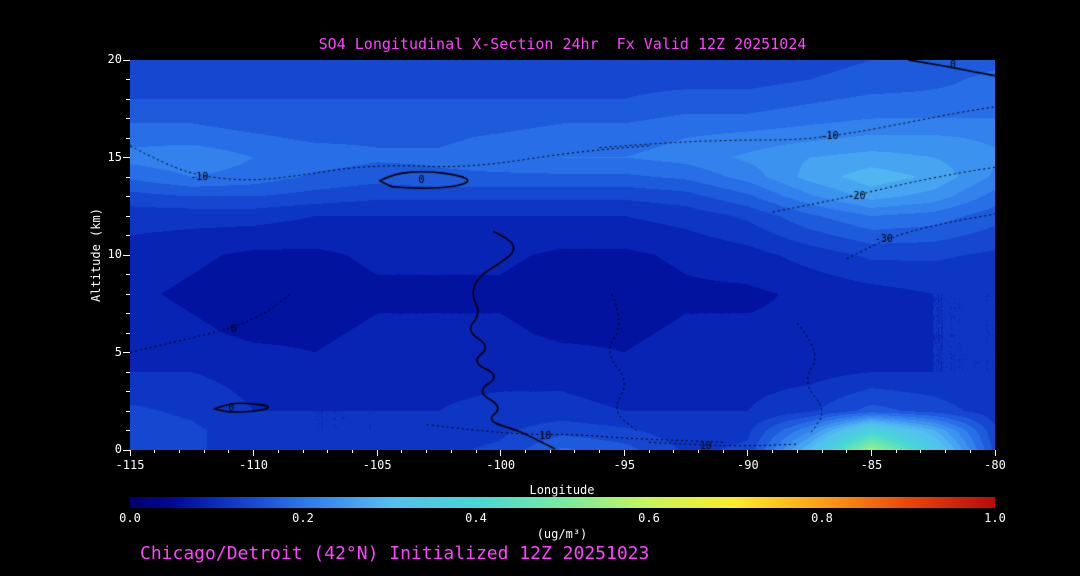 The height and width of the screenshot is (576, 1080). Describe the element at coordinates (871, 465) in the screenshot. I see `x-tick-label: -85` at that location.